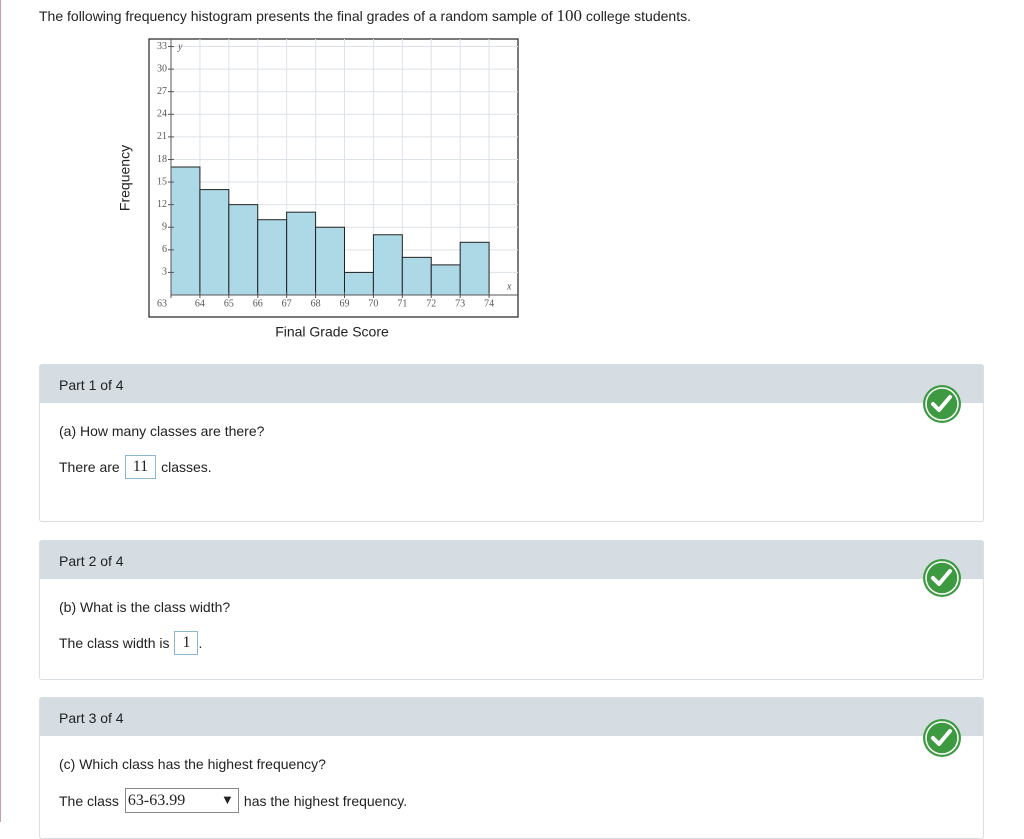  Describe the element at coordinates (162, 91) in the screenshot. I see `y-tick-label: 27` at that location.